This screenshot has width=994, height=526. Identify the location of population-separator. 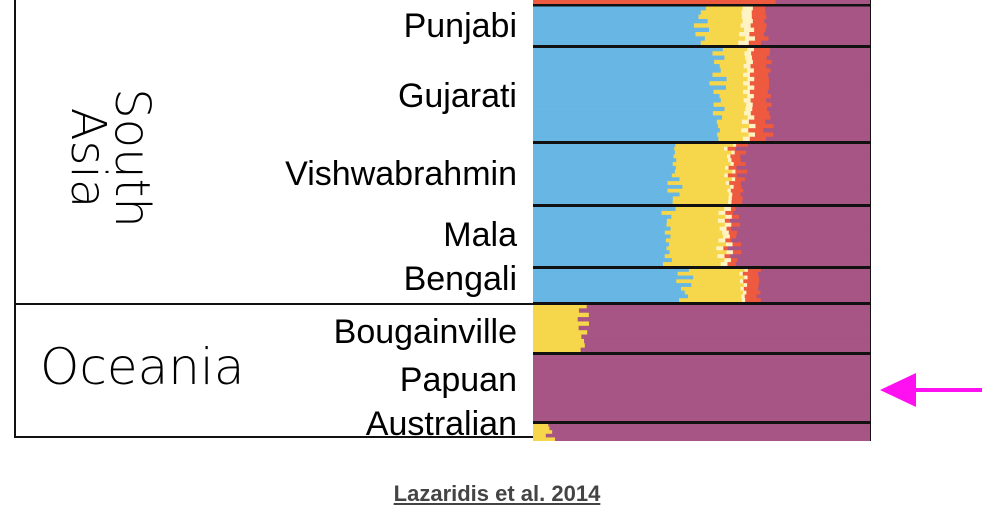
(701, 5).